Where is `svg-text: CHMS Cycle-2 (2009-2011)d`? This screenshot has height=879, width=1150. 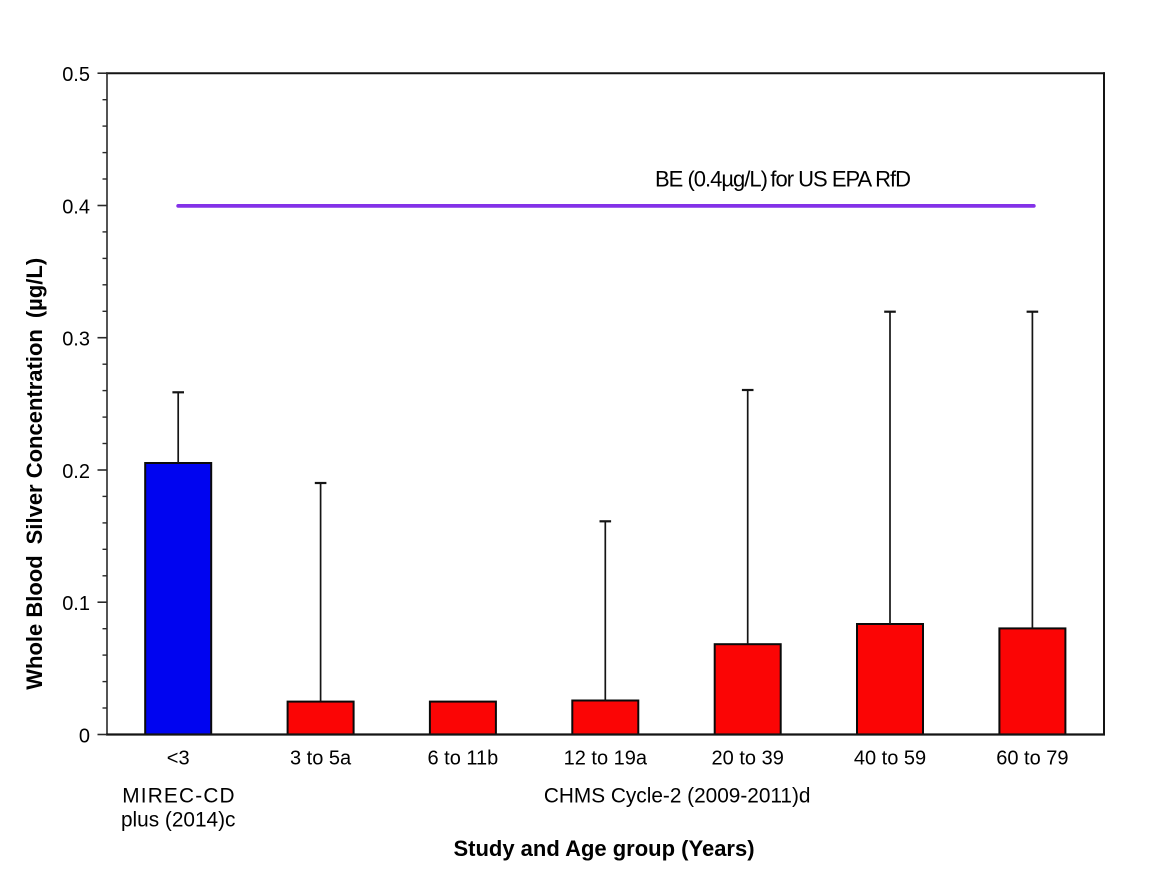
svg-text: CHMS Cycle-2 (2009-2011)d is located at coordinates (677, 796).